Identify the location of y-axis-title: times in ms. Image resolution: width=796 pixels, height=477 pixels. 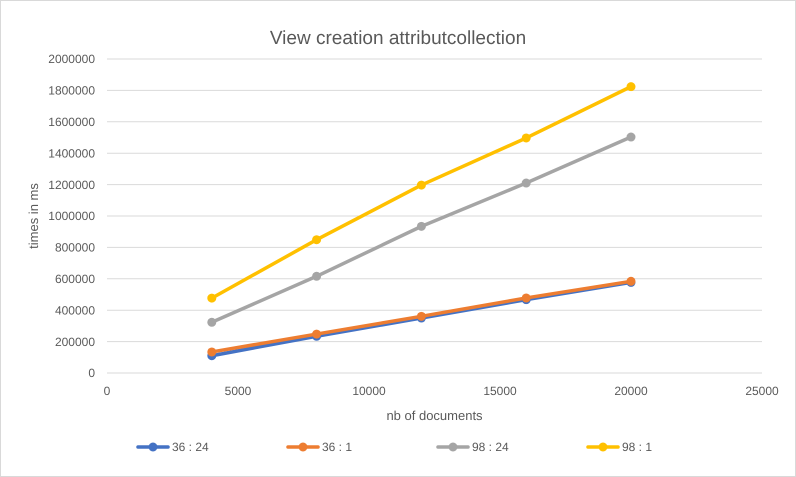
(33, 215).